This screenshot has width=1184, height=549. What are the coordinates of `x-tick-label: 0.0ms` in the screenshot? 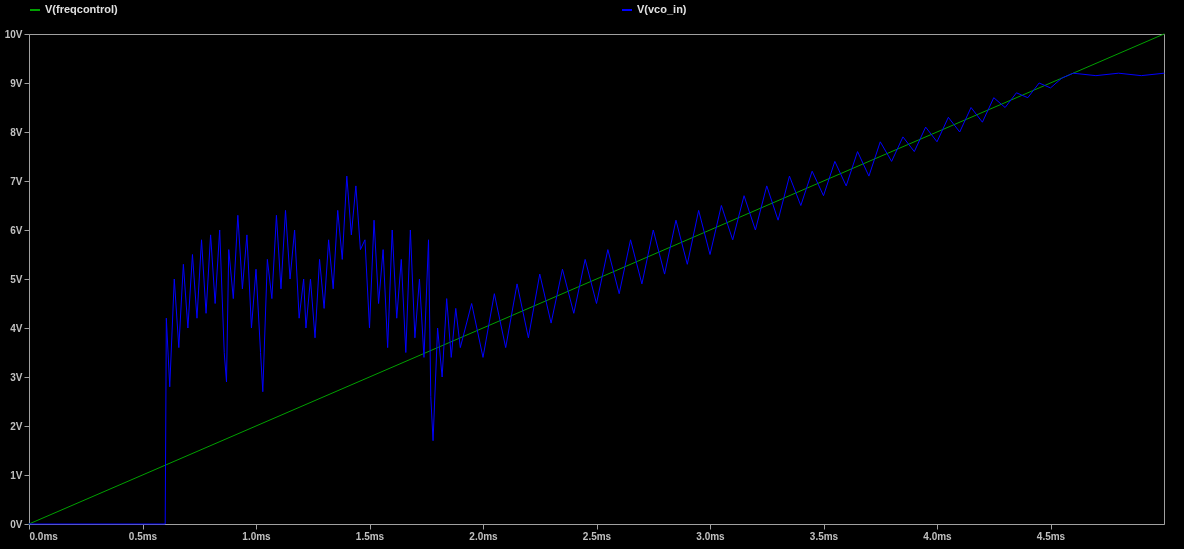 It's located at (44, 536).